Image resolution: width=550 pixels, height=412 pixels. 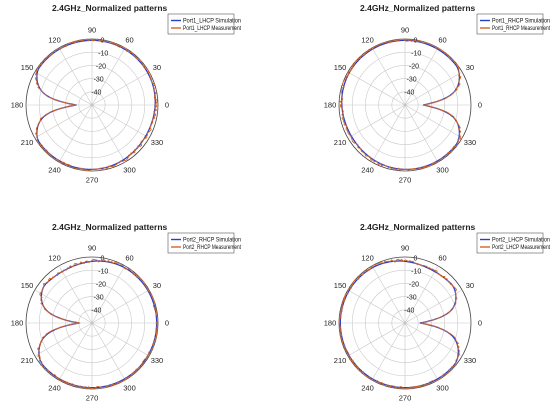 What do you see at coordinates (521, 240) in the screenshot?
I see `legend-label: Port2_LHCP Simulation` at bounding box center [521, 240].